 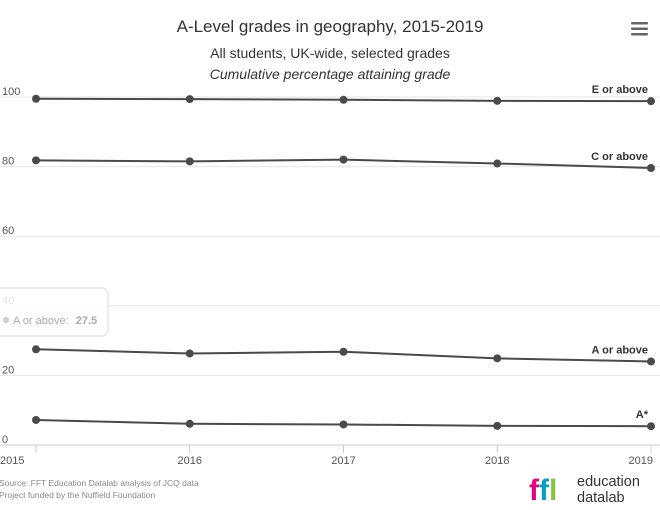 What do you see at coordinates (8, 370) in the screenshot?
I see `y-tick-label: 20` at bounding box center [8, 370].